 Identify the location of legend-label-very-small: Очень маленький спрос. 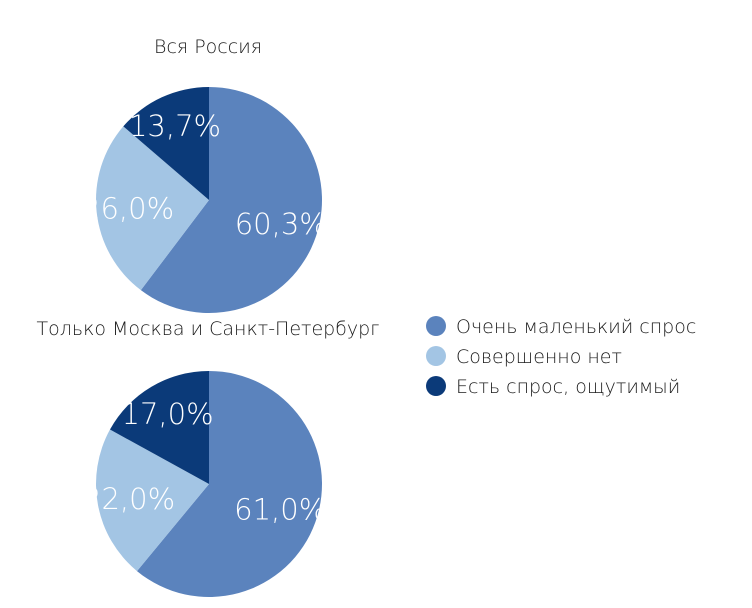
(576, 327).